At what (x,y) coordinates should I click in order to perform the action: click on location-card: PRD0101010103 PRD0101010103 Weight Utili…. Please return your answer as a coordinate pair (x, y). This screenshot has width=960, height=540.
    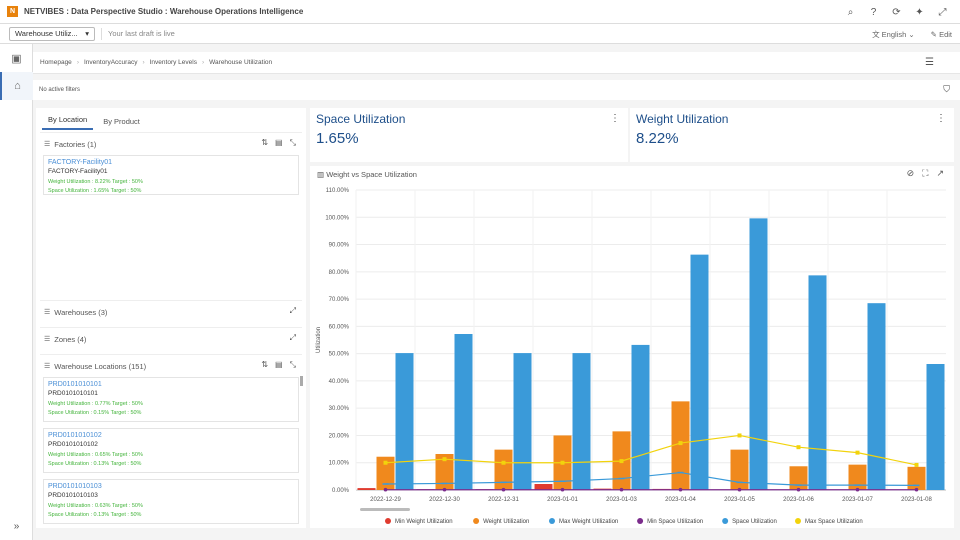
    Looking at the image, I should click on (171, 501).